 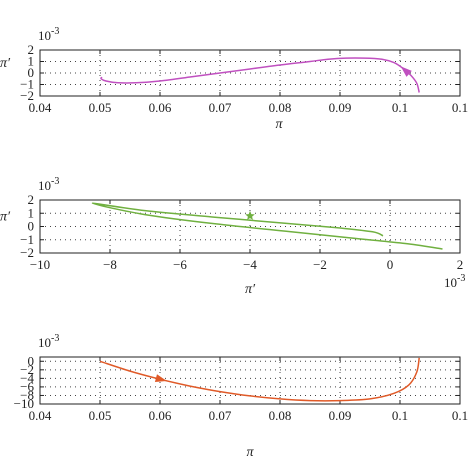 What do you see at coordinates (320, 264) in the screenshot?
I see `x-tick-label: −2` at bounding box center [320, 264].